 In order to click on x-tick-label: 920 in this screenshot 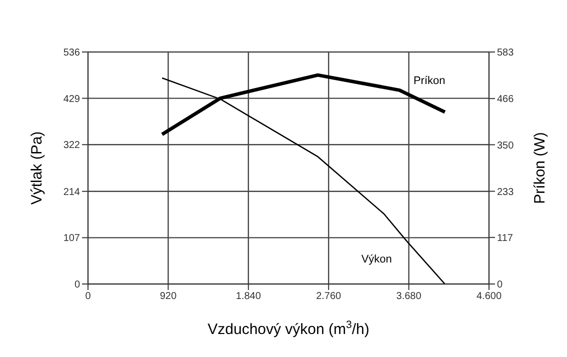, I will do `click(168, 296)`.